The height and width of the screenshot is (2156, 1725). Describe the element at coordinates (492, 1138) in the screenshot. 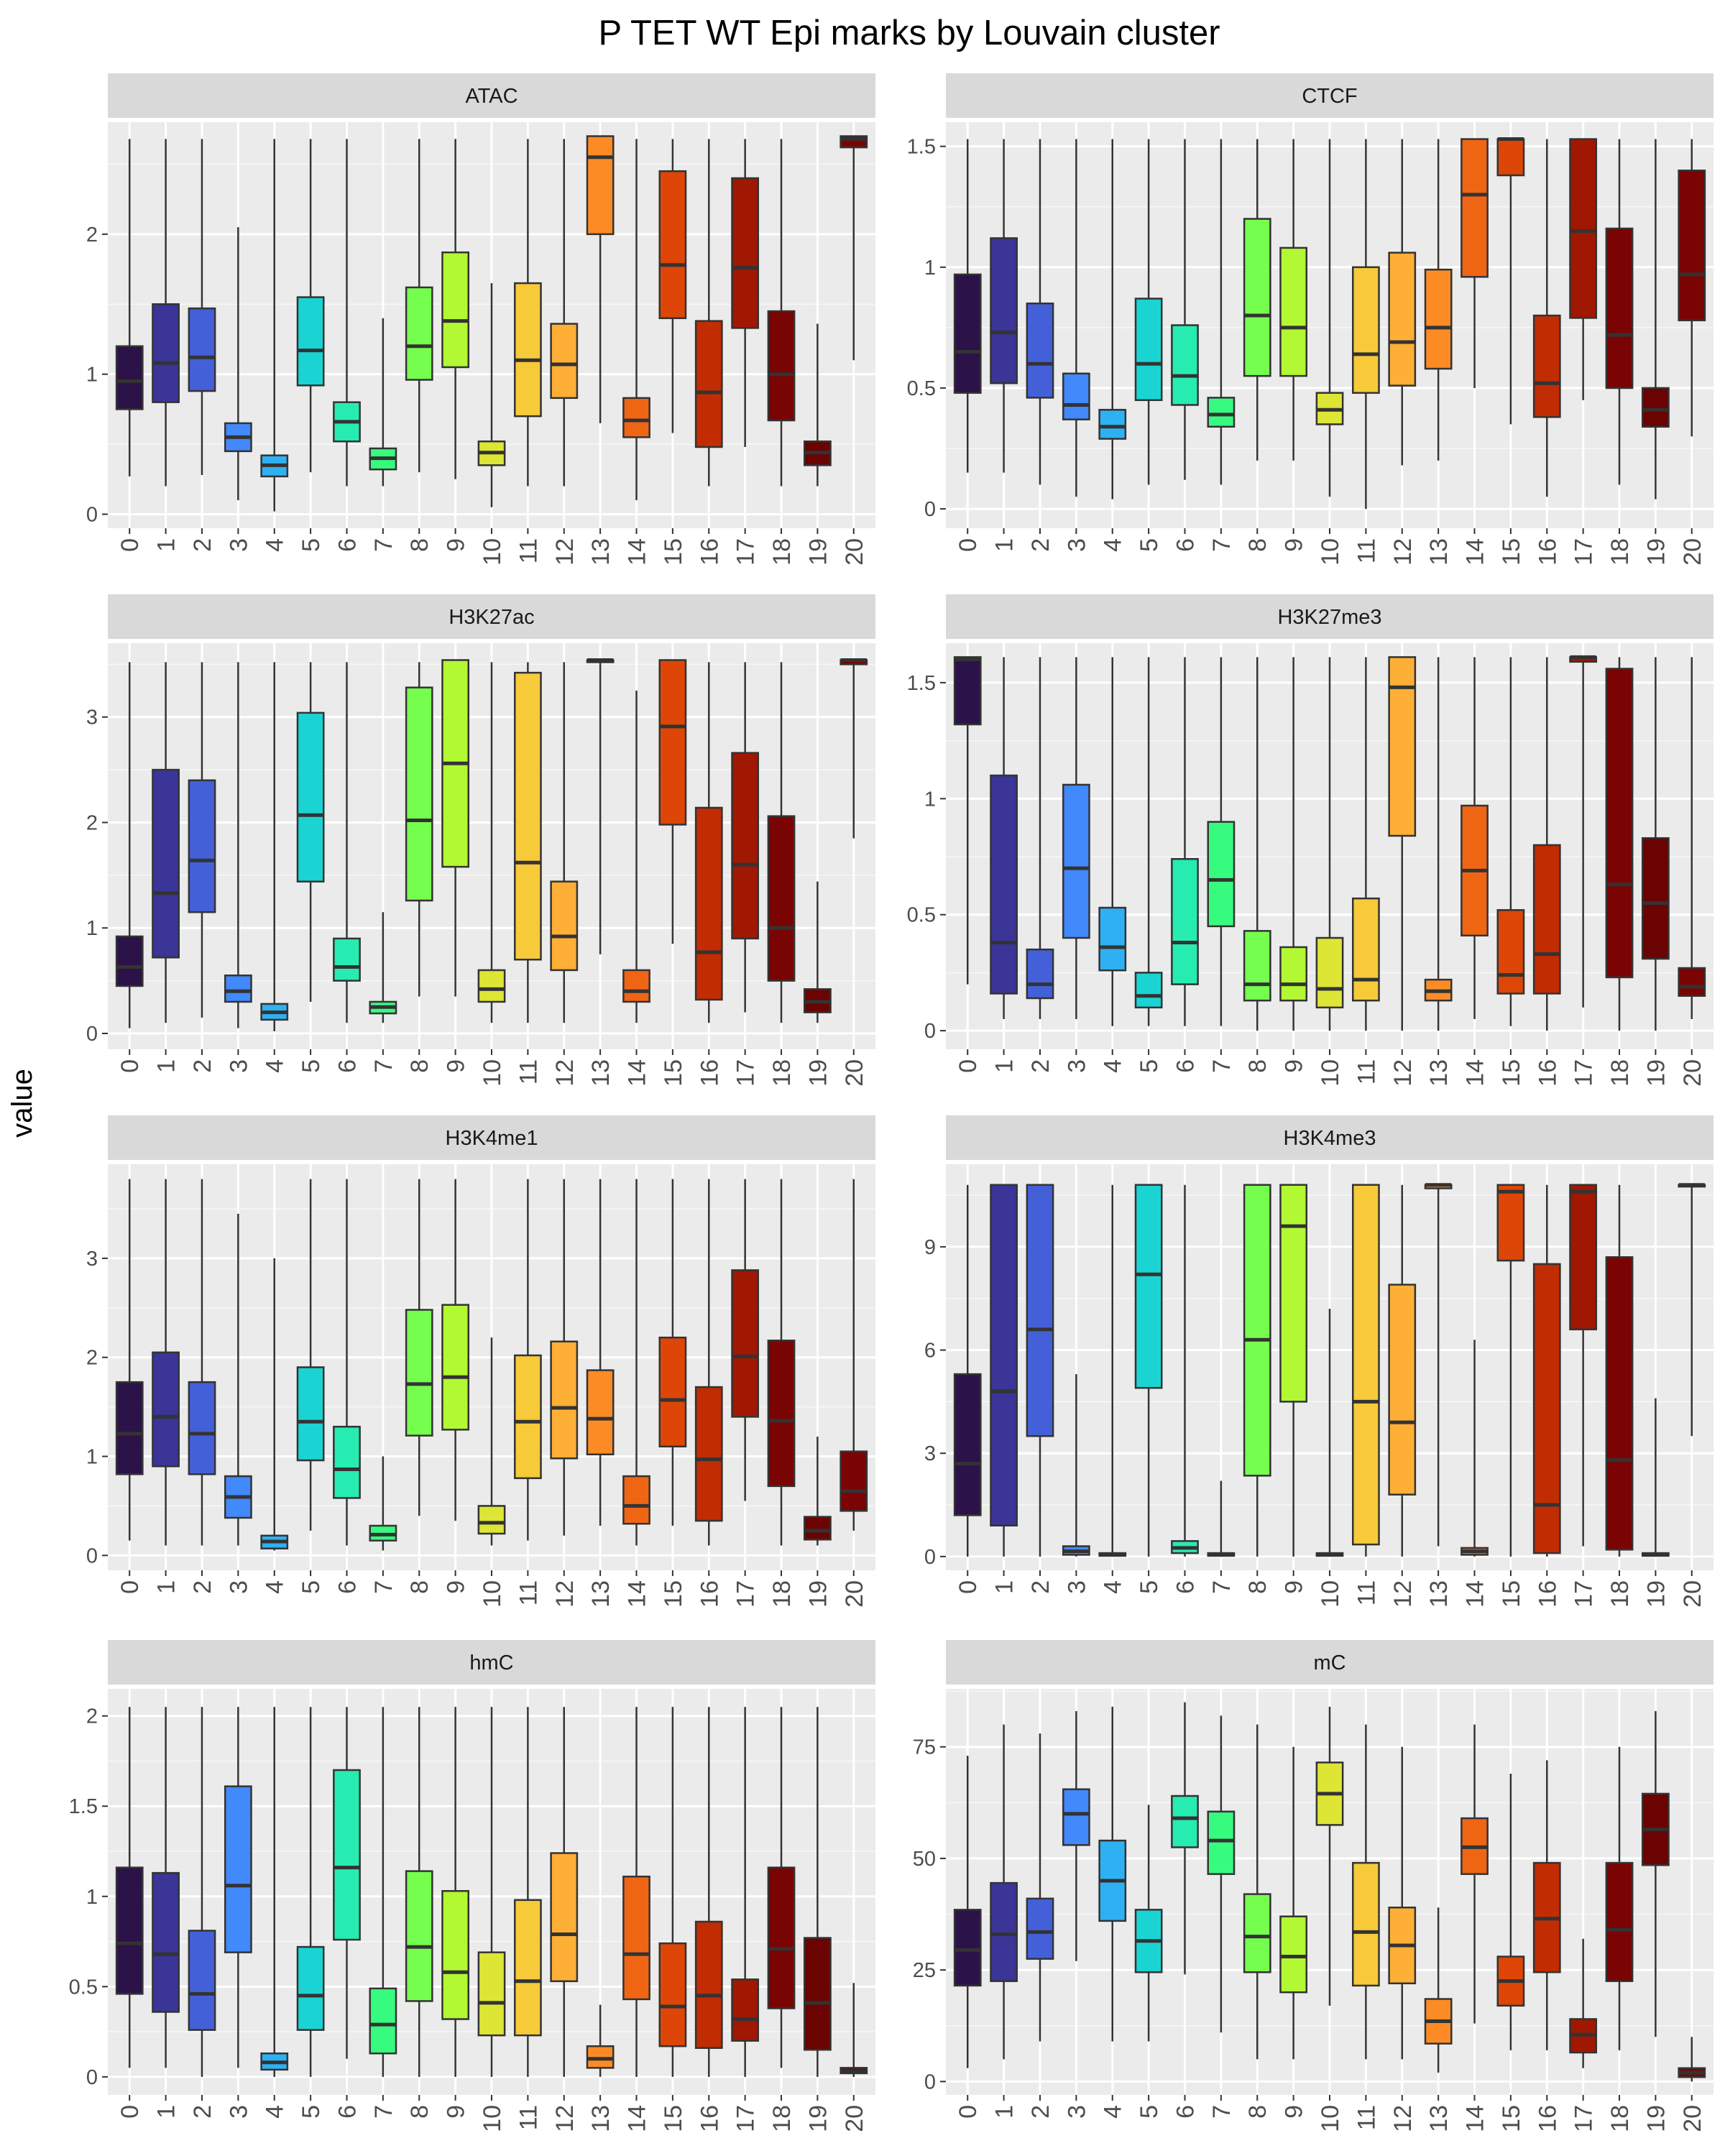

I see `panel-strip-label: H3K4me1` at that location.